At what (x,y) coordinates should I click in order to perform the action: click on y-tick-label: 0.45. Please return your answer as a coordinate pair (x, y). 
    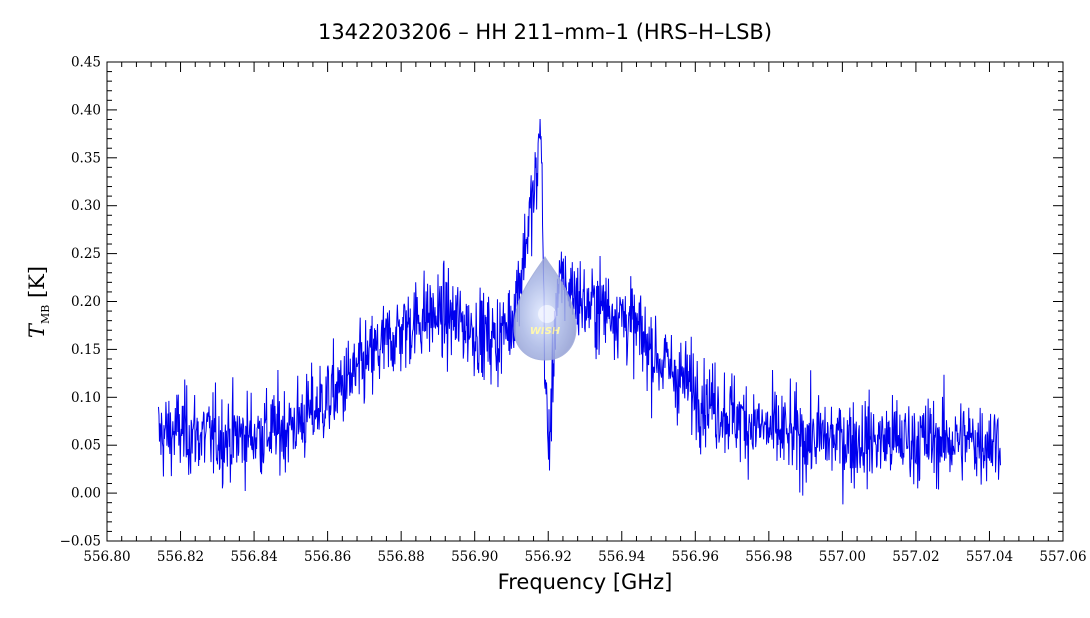
    Looking at the image, I should click on (86, 63).